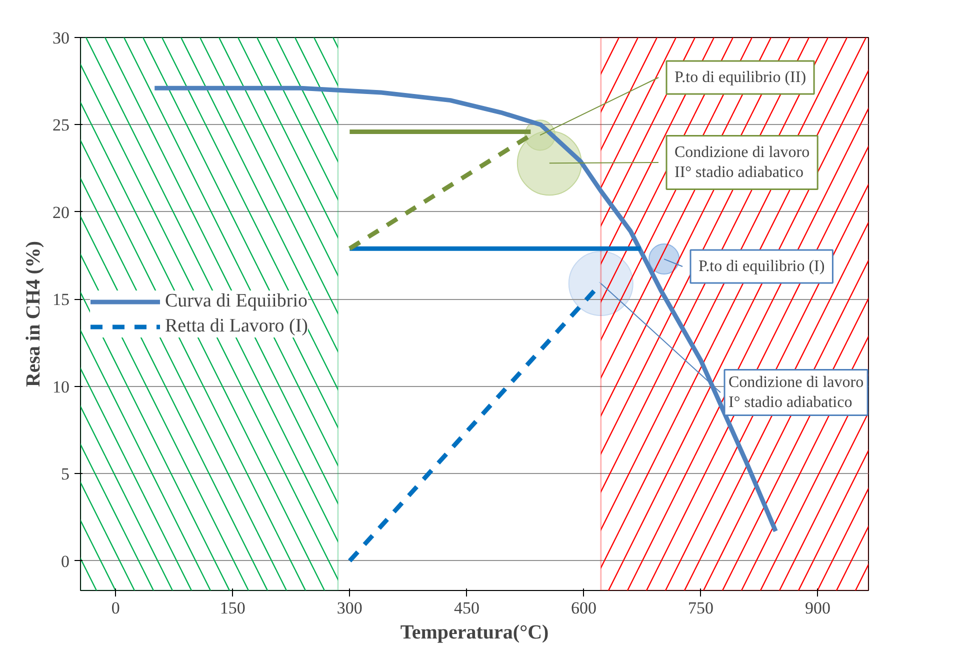 The image size is (974, 646). What do you see at coordinates (818, 608) in the screenshot?
I see `x-tick-label: 900` at bounding box center [818, 608].